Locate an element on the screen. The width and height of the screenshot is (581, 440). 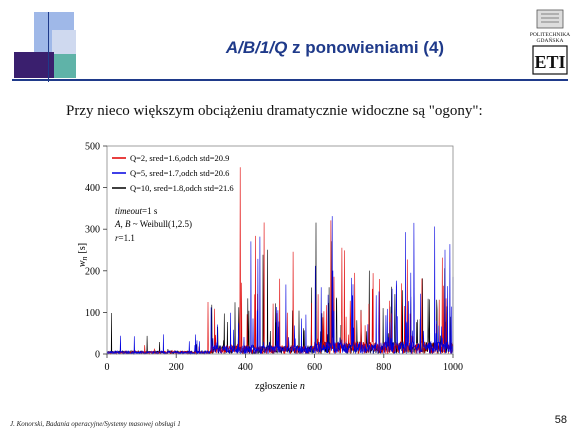
y-axis-label: wn [s] is located at coordinates (83, 255).